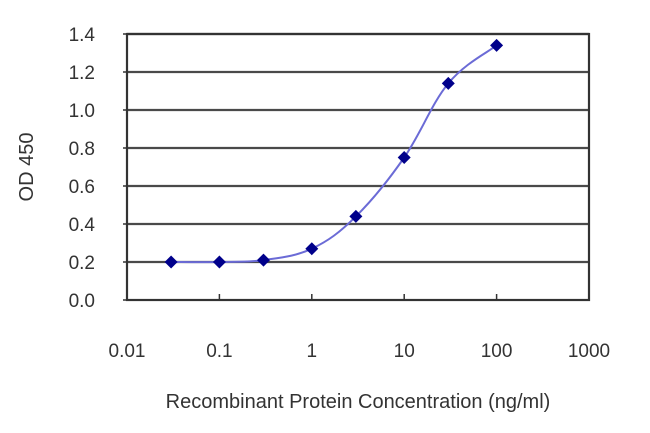  Describe the element at coordinates (82, 168) in the screenshot. I see `y-axis-tick-labels: 0.0 0.2 0.4 0.6 0.8 1.0 1.2 1.4` at that location.